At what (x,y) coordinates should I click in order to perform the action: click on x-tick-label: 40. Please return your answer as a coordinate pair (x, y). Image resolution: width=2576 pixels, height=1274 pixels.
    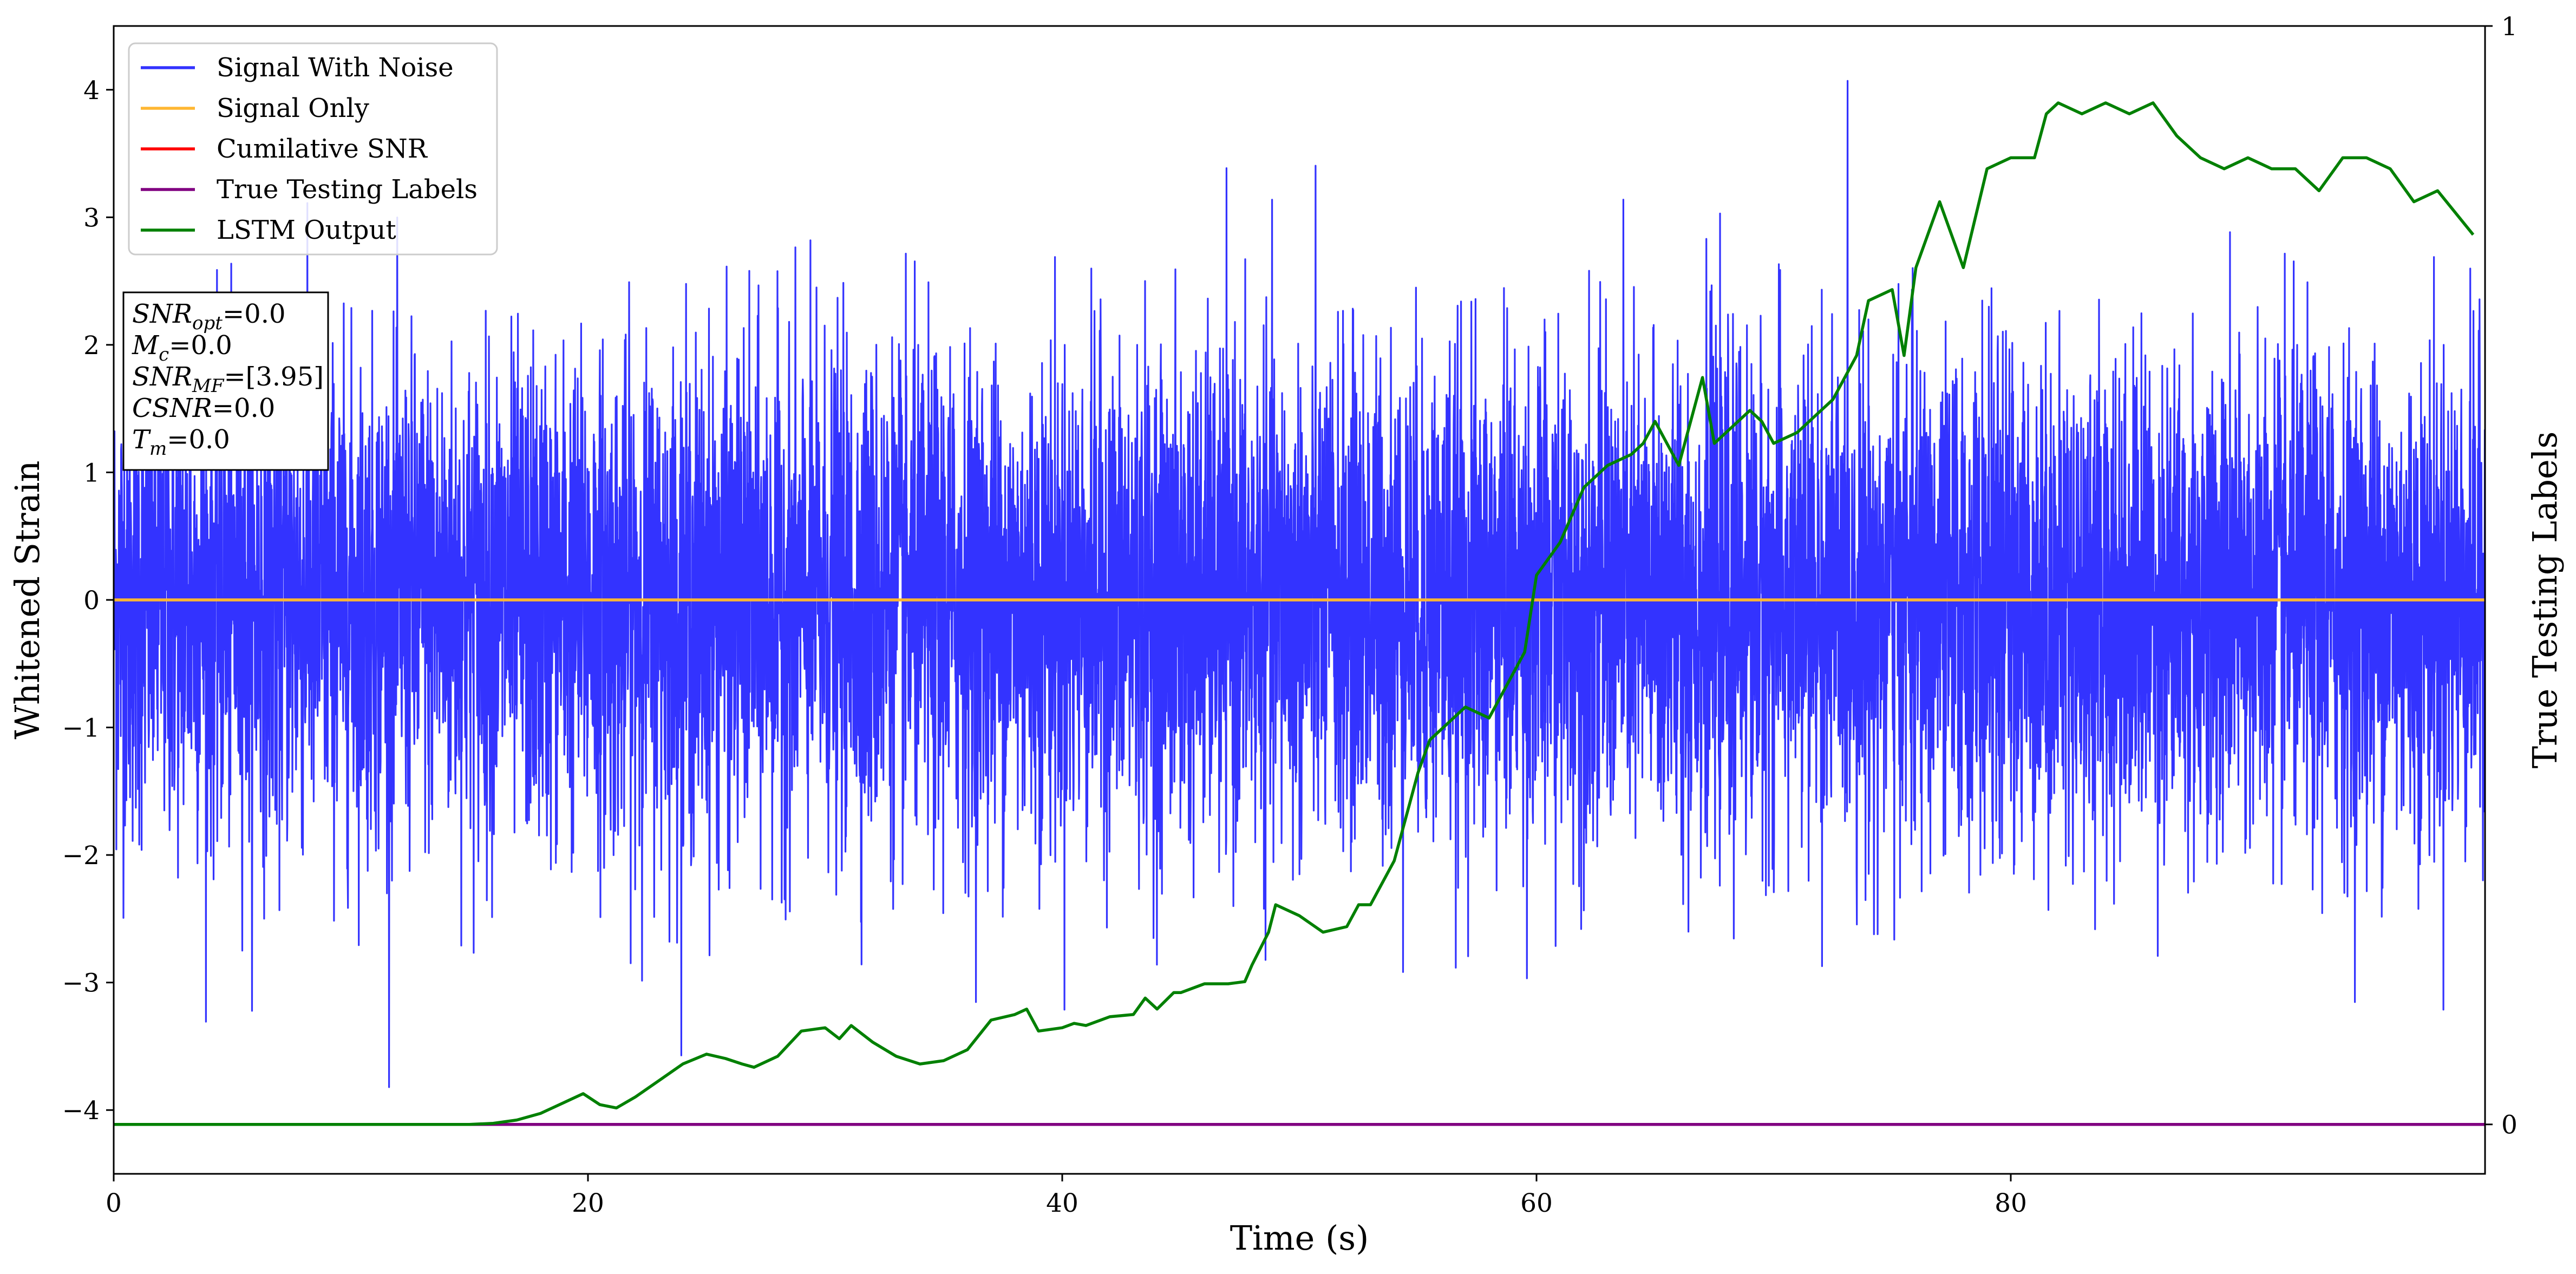
    Looking at the image, I should click on (1062, 1203).